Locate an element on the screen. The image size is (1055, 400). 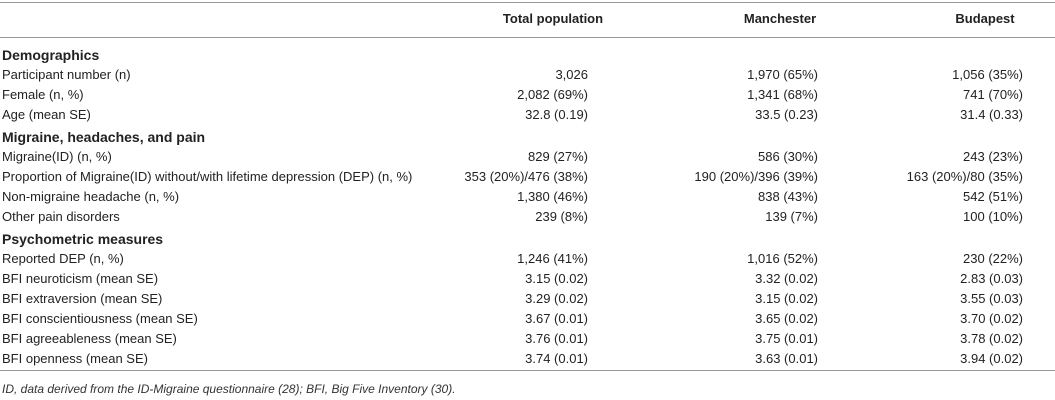
row-label: Non-migraine headache (n, %) is located at coordinates (91, 196).